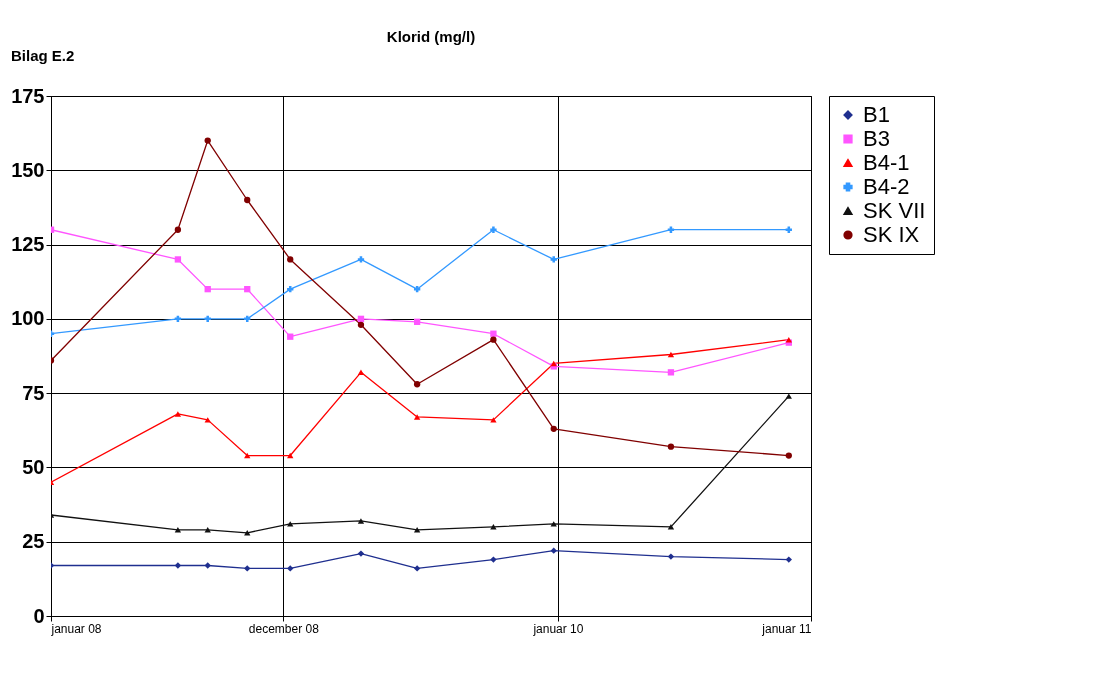 This screenshot has height=681, width=1107. Describe the element at coordinates (33, 392) in the screenshot. I see `y-tick-label: 75` at that location.